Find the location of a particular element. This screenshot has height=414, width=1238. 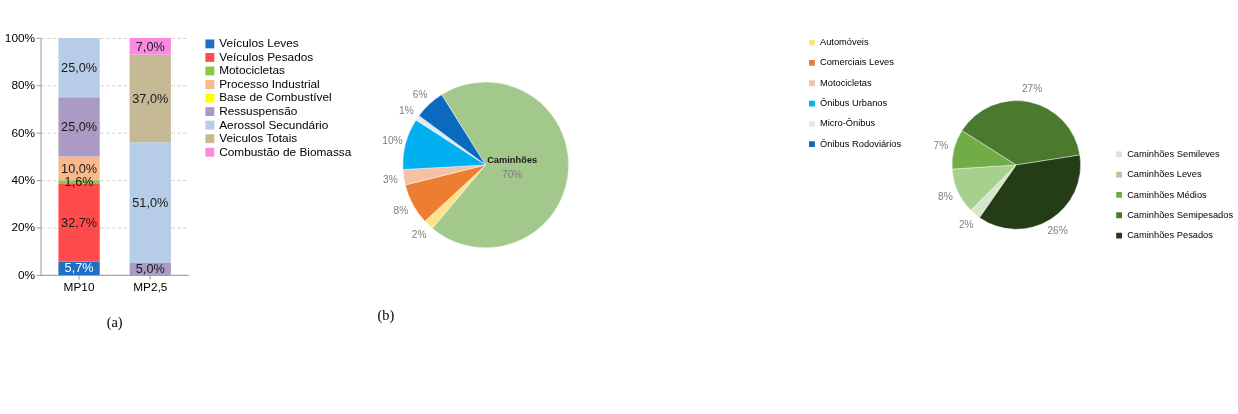

legend-label: Ônibus Rodoviários is located at coordinates (860, 143).